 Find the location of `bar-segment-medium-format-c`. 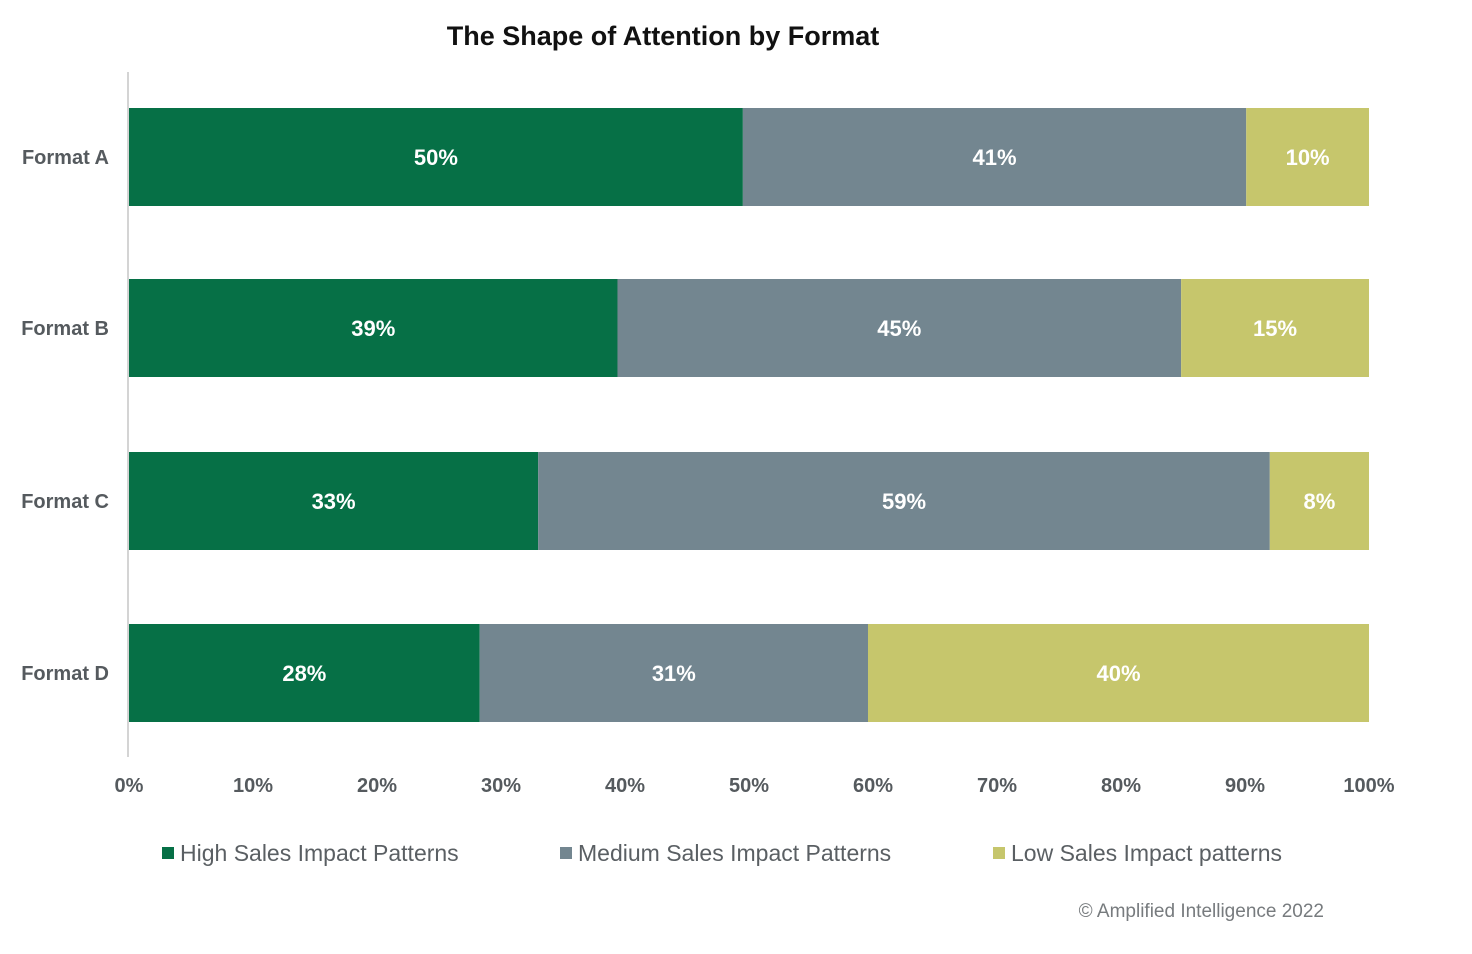

bar-segment-medium-format-c is located at coordinates (904, 501).